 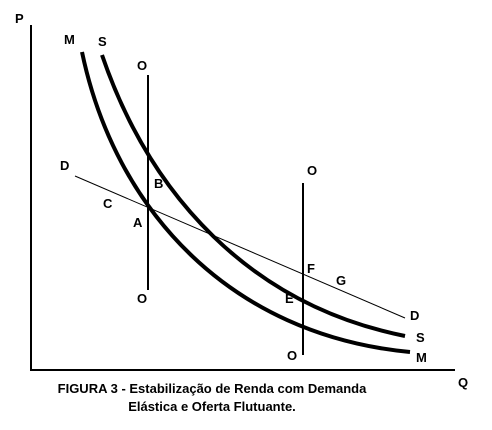 What do you see at coordinates (212, 406) in the screenshot?
I see `caption: Elástica e Oferta Flutuante.` at bounding box center [212, 406].